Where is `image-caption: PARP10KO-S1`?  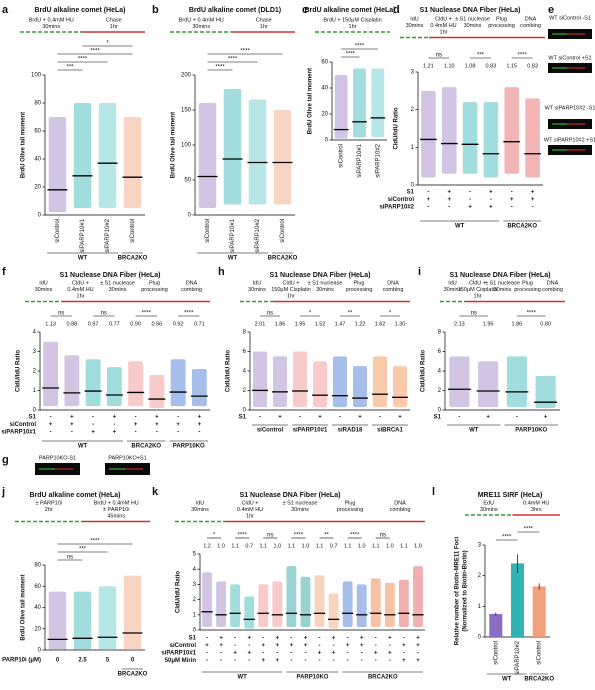 image-caption: PARP10KO-S1 is located at coordinates (57, 458).